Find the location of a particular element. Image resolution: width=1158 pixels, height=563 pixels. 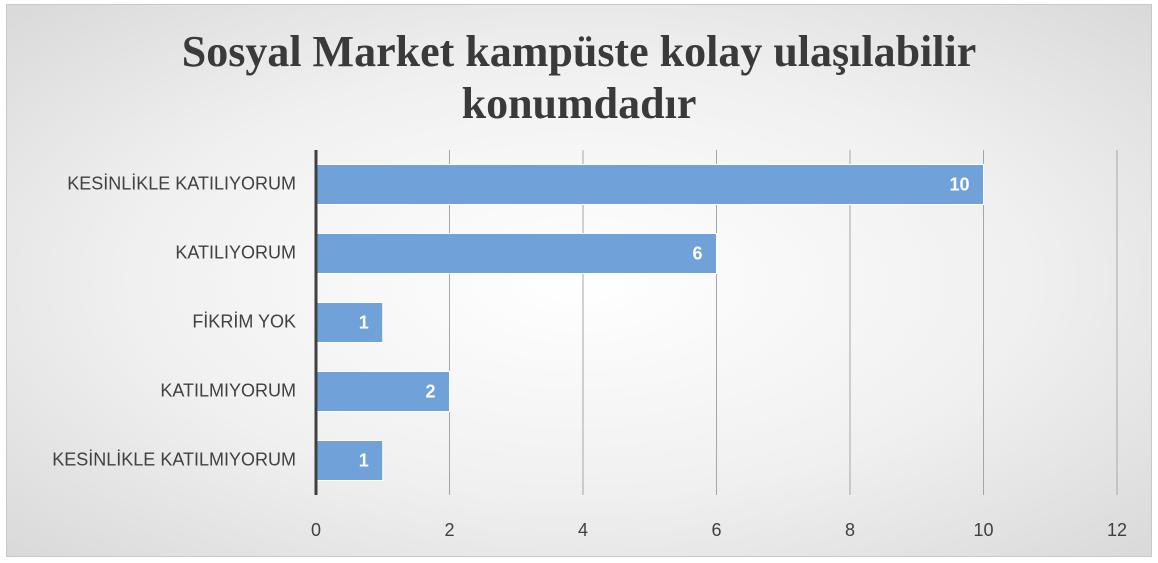

data-label: 10 is located at coordinates (959, 184).